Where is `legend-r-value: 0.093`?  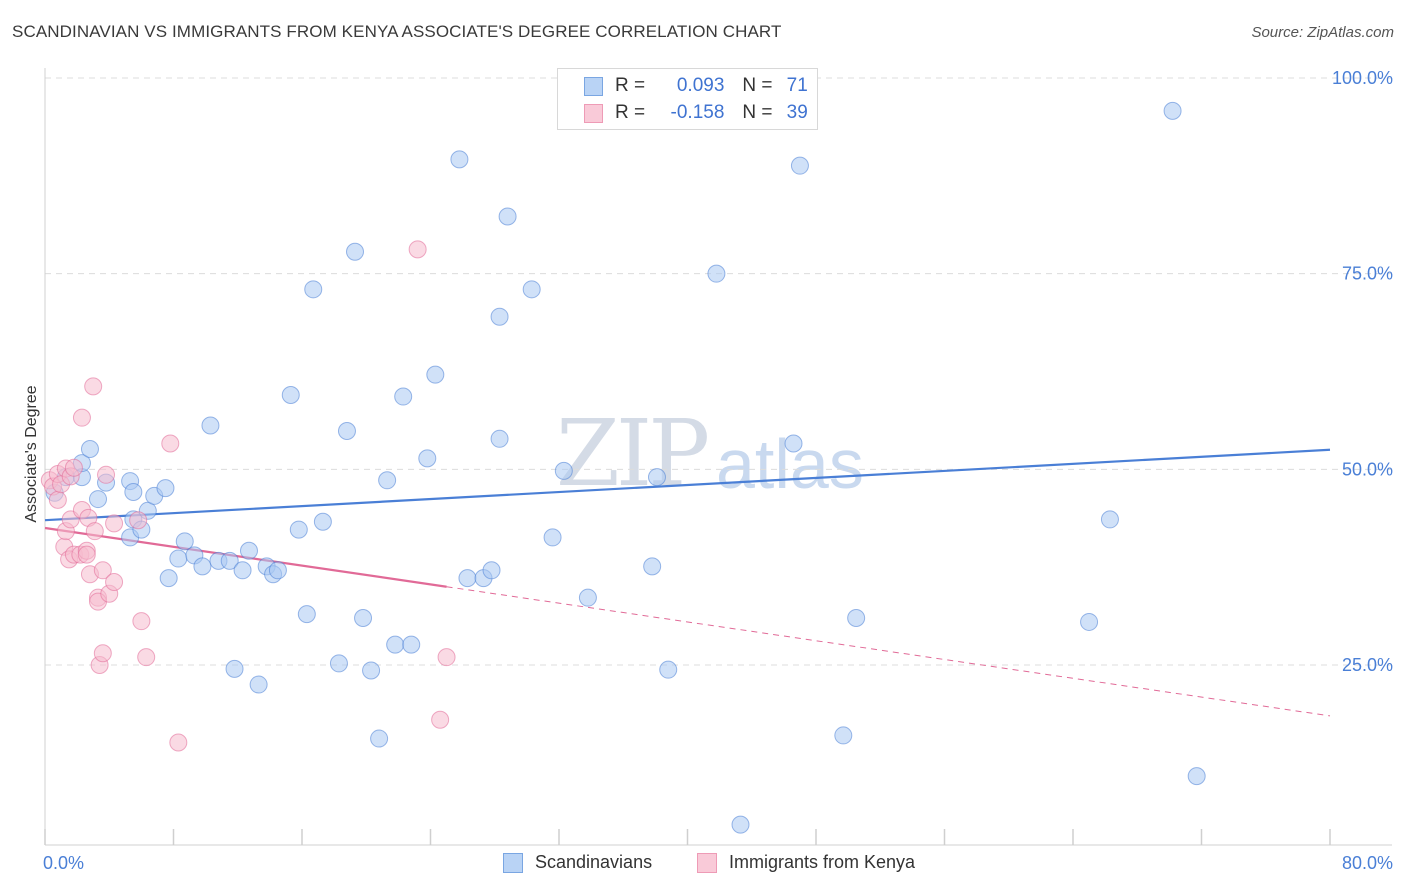 legend-r-value: 0.093 is located at coordinates (700, 85).